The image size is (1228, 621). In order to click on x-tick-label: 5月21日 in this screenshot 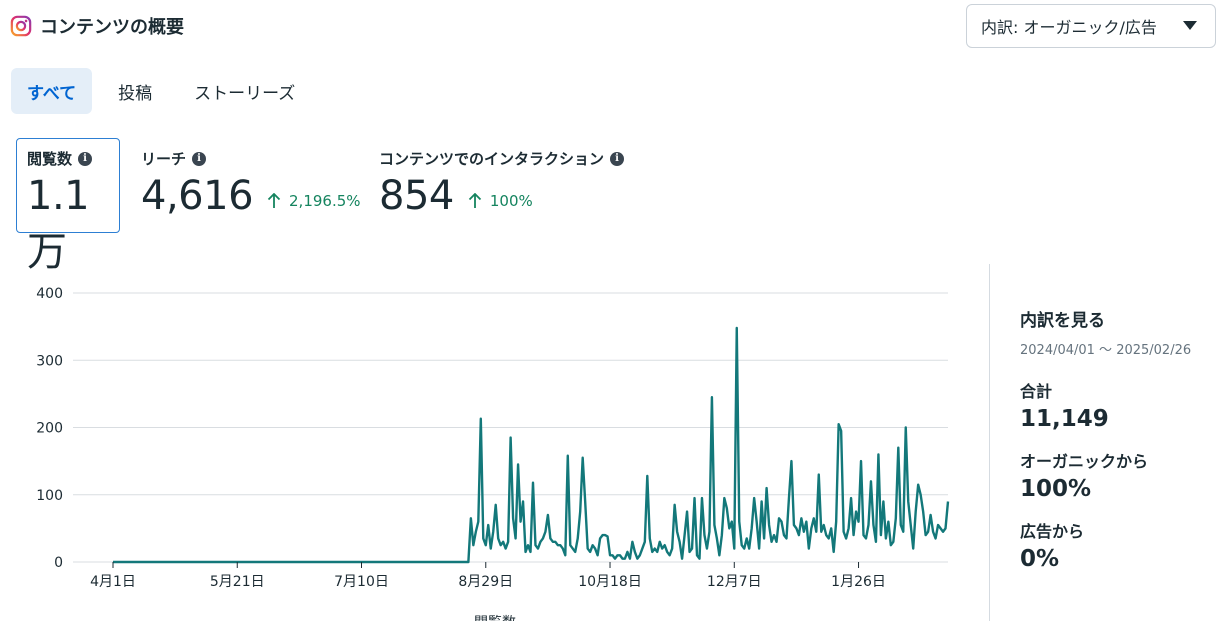, I will do `click(237, 582)`.